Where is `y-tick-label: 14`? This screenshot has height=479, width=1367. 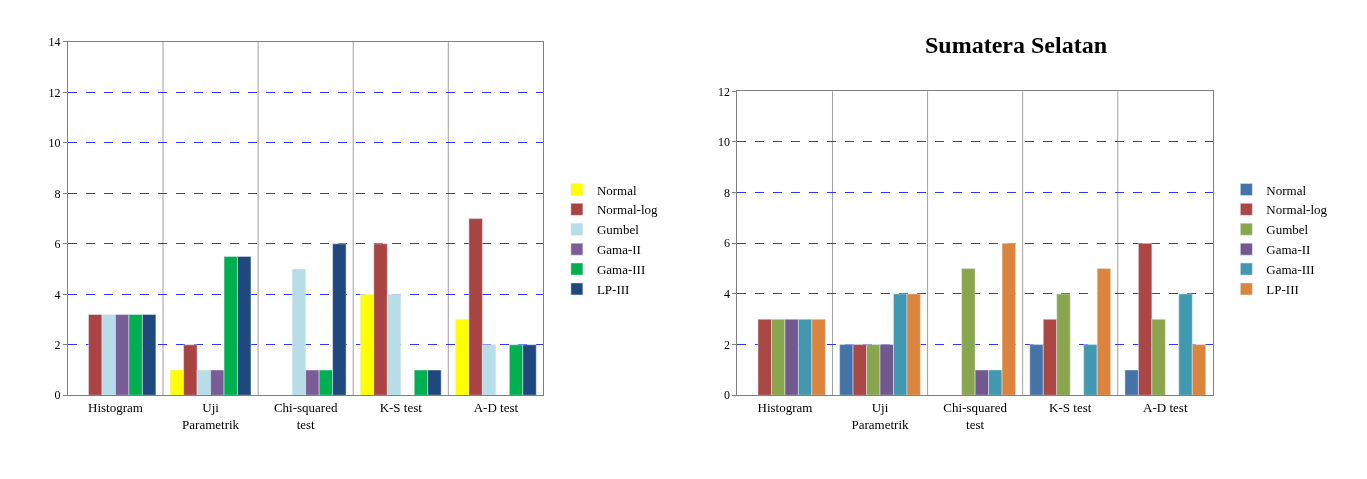 y-tick-label: 14 is located at coordinates (54, 42).